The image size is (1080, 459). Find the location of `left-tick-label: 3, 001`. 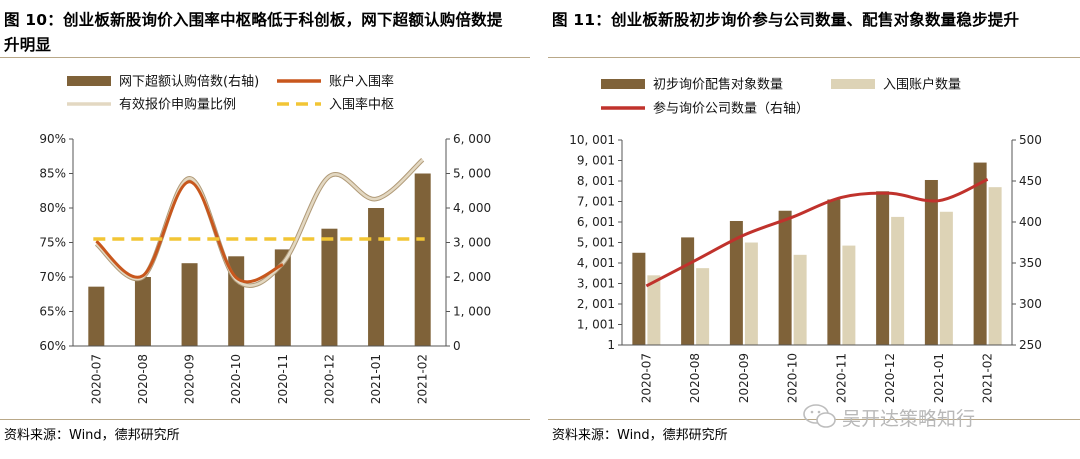

left-tick-label: 3, 001 is located at coordinates (596, 284).